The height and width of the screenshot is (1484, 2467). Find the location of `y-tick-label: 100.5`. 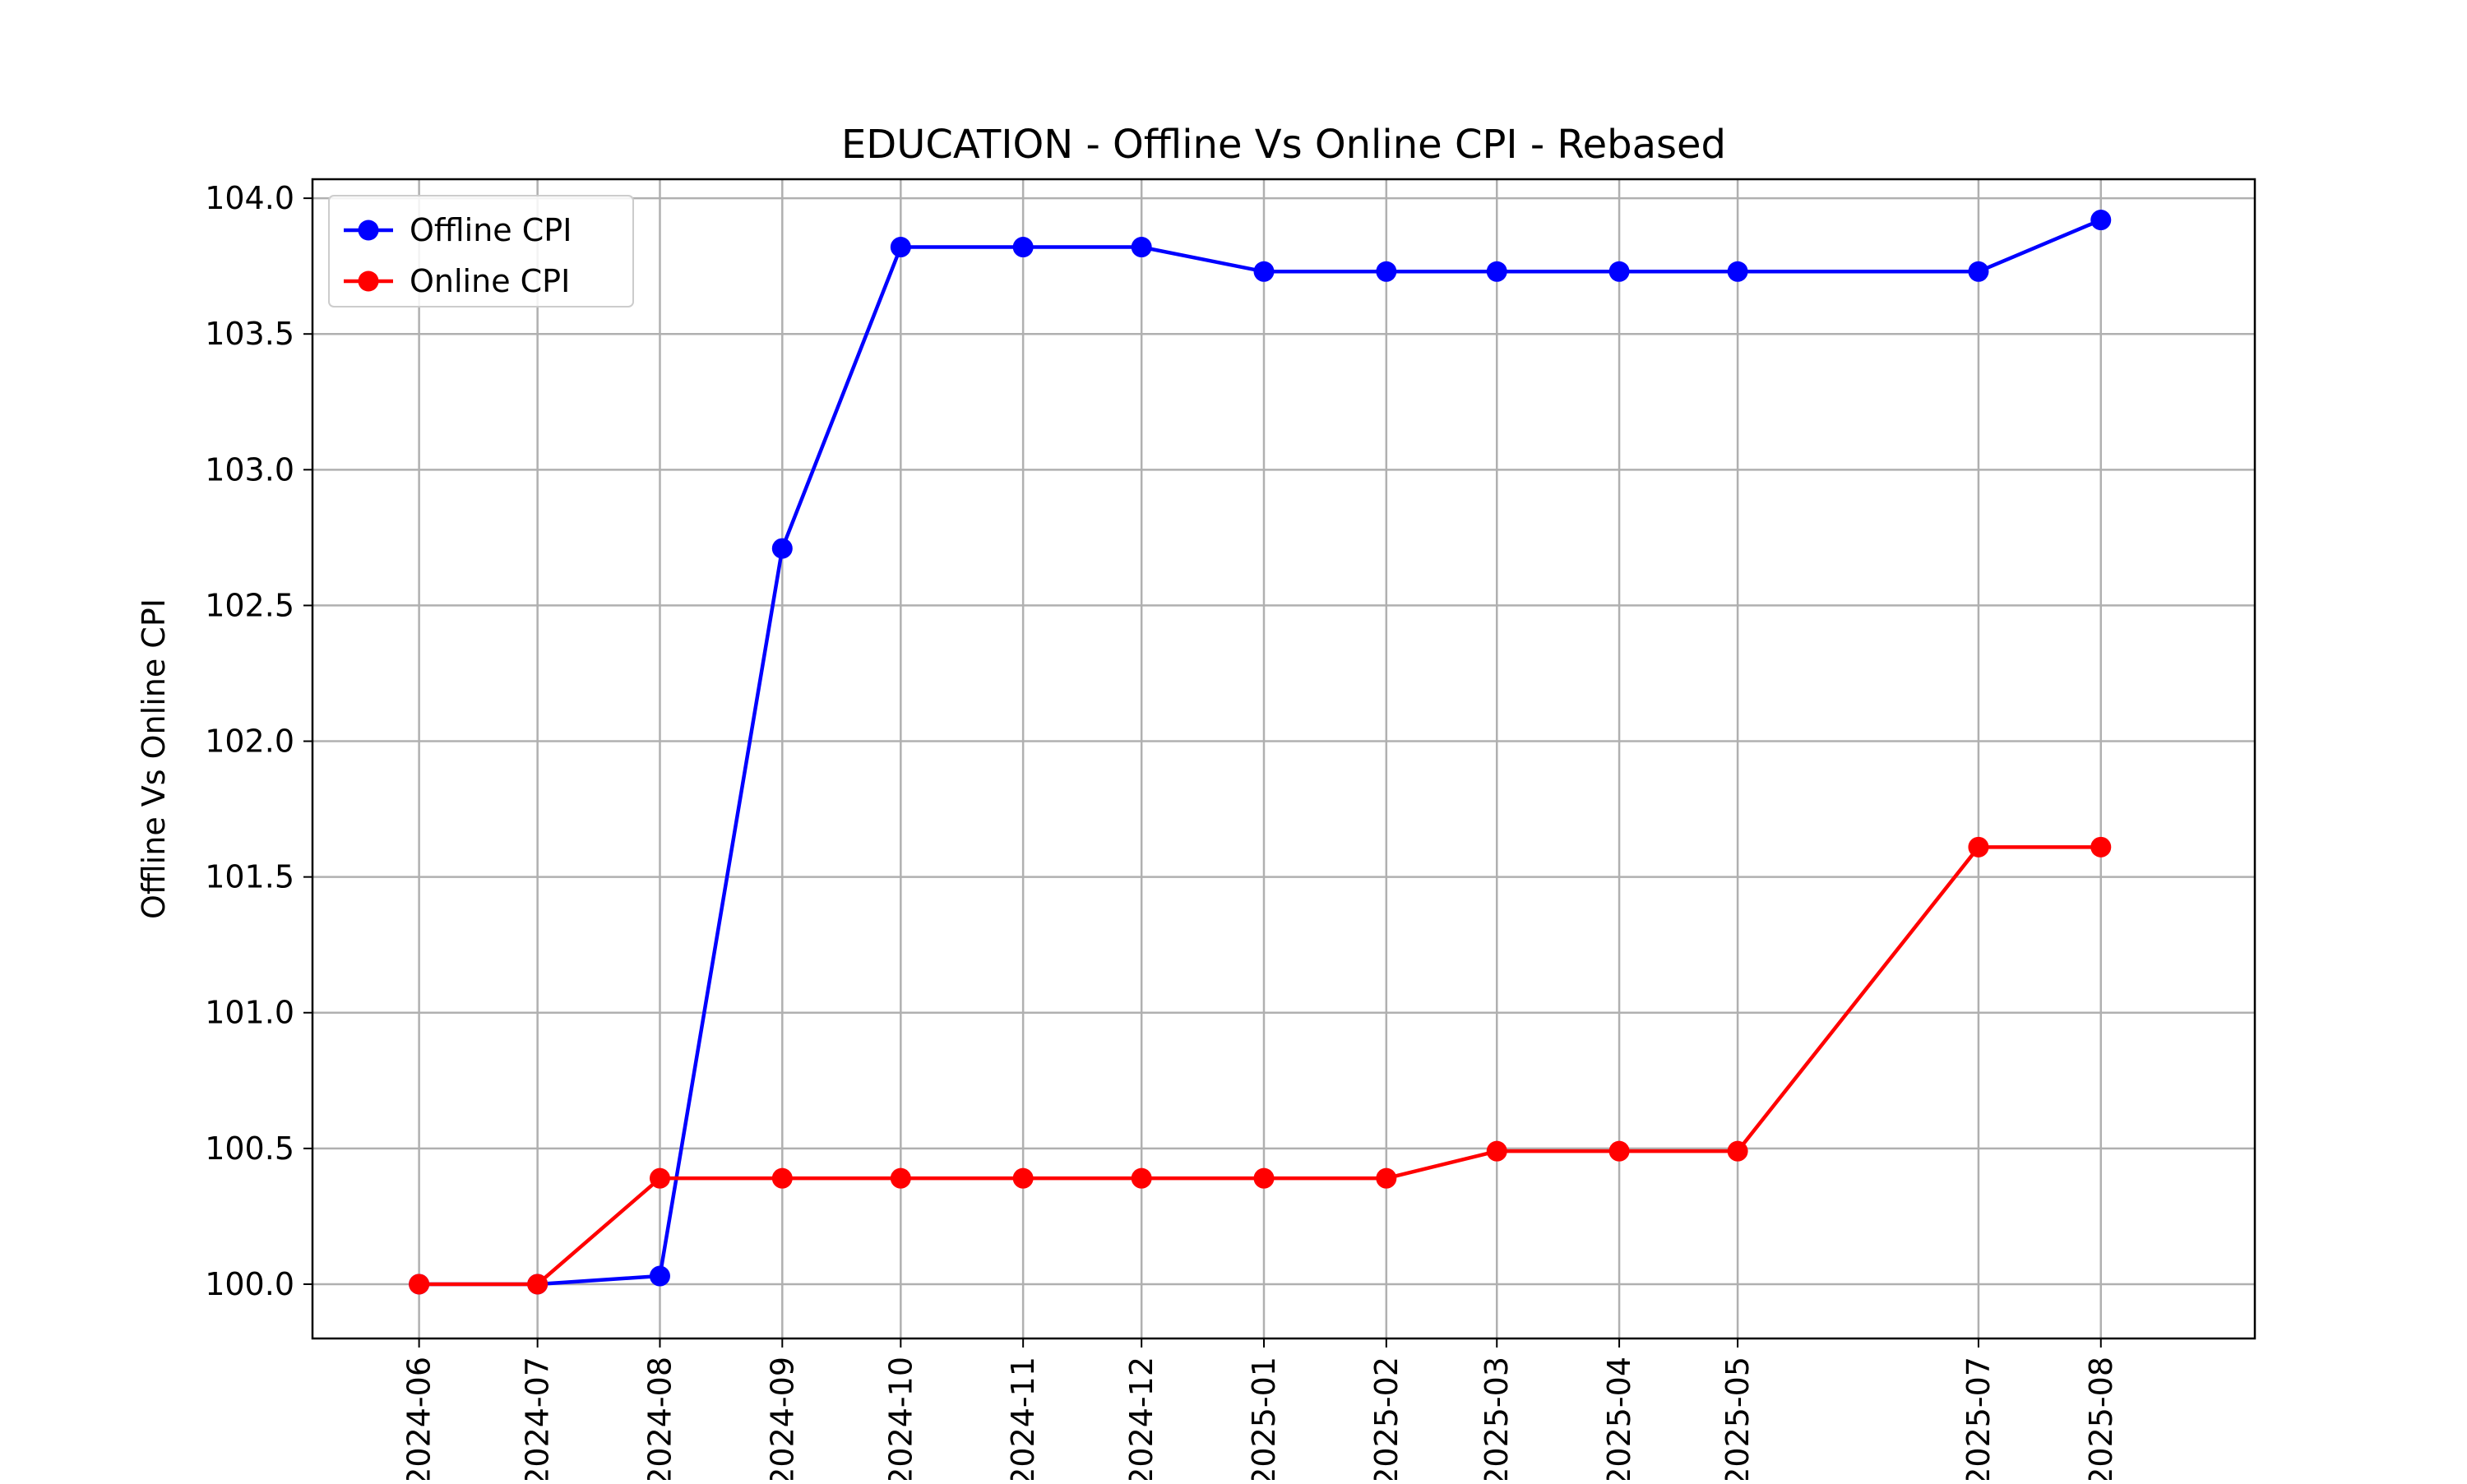

y-tick-label: 100.5 is located at coordinates (250, 1148).